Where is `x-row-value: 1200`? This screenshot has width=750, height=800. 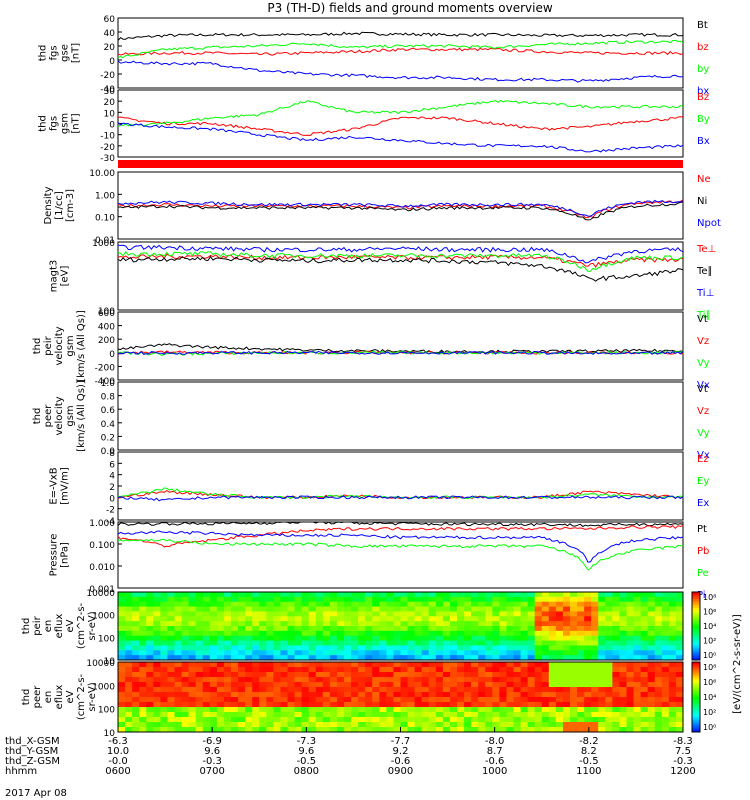
x-row-value: 1200 is located at coordinates (682, 771).